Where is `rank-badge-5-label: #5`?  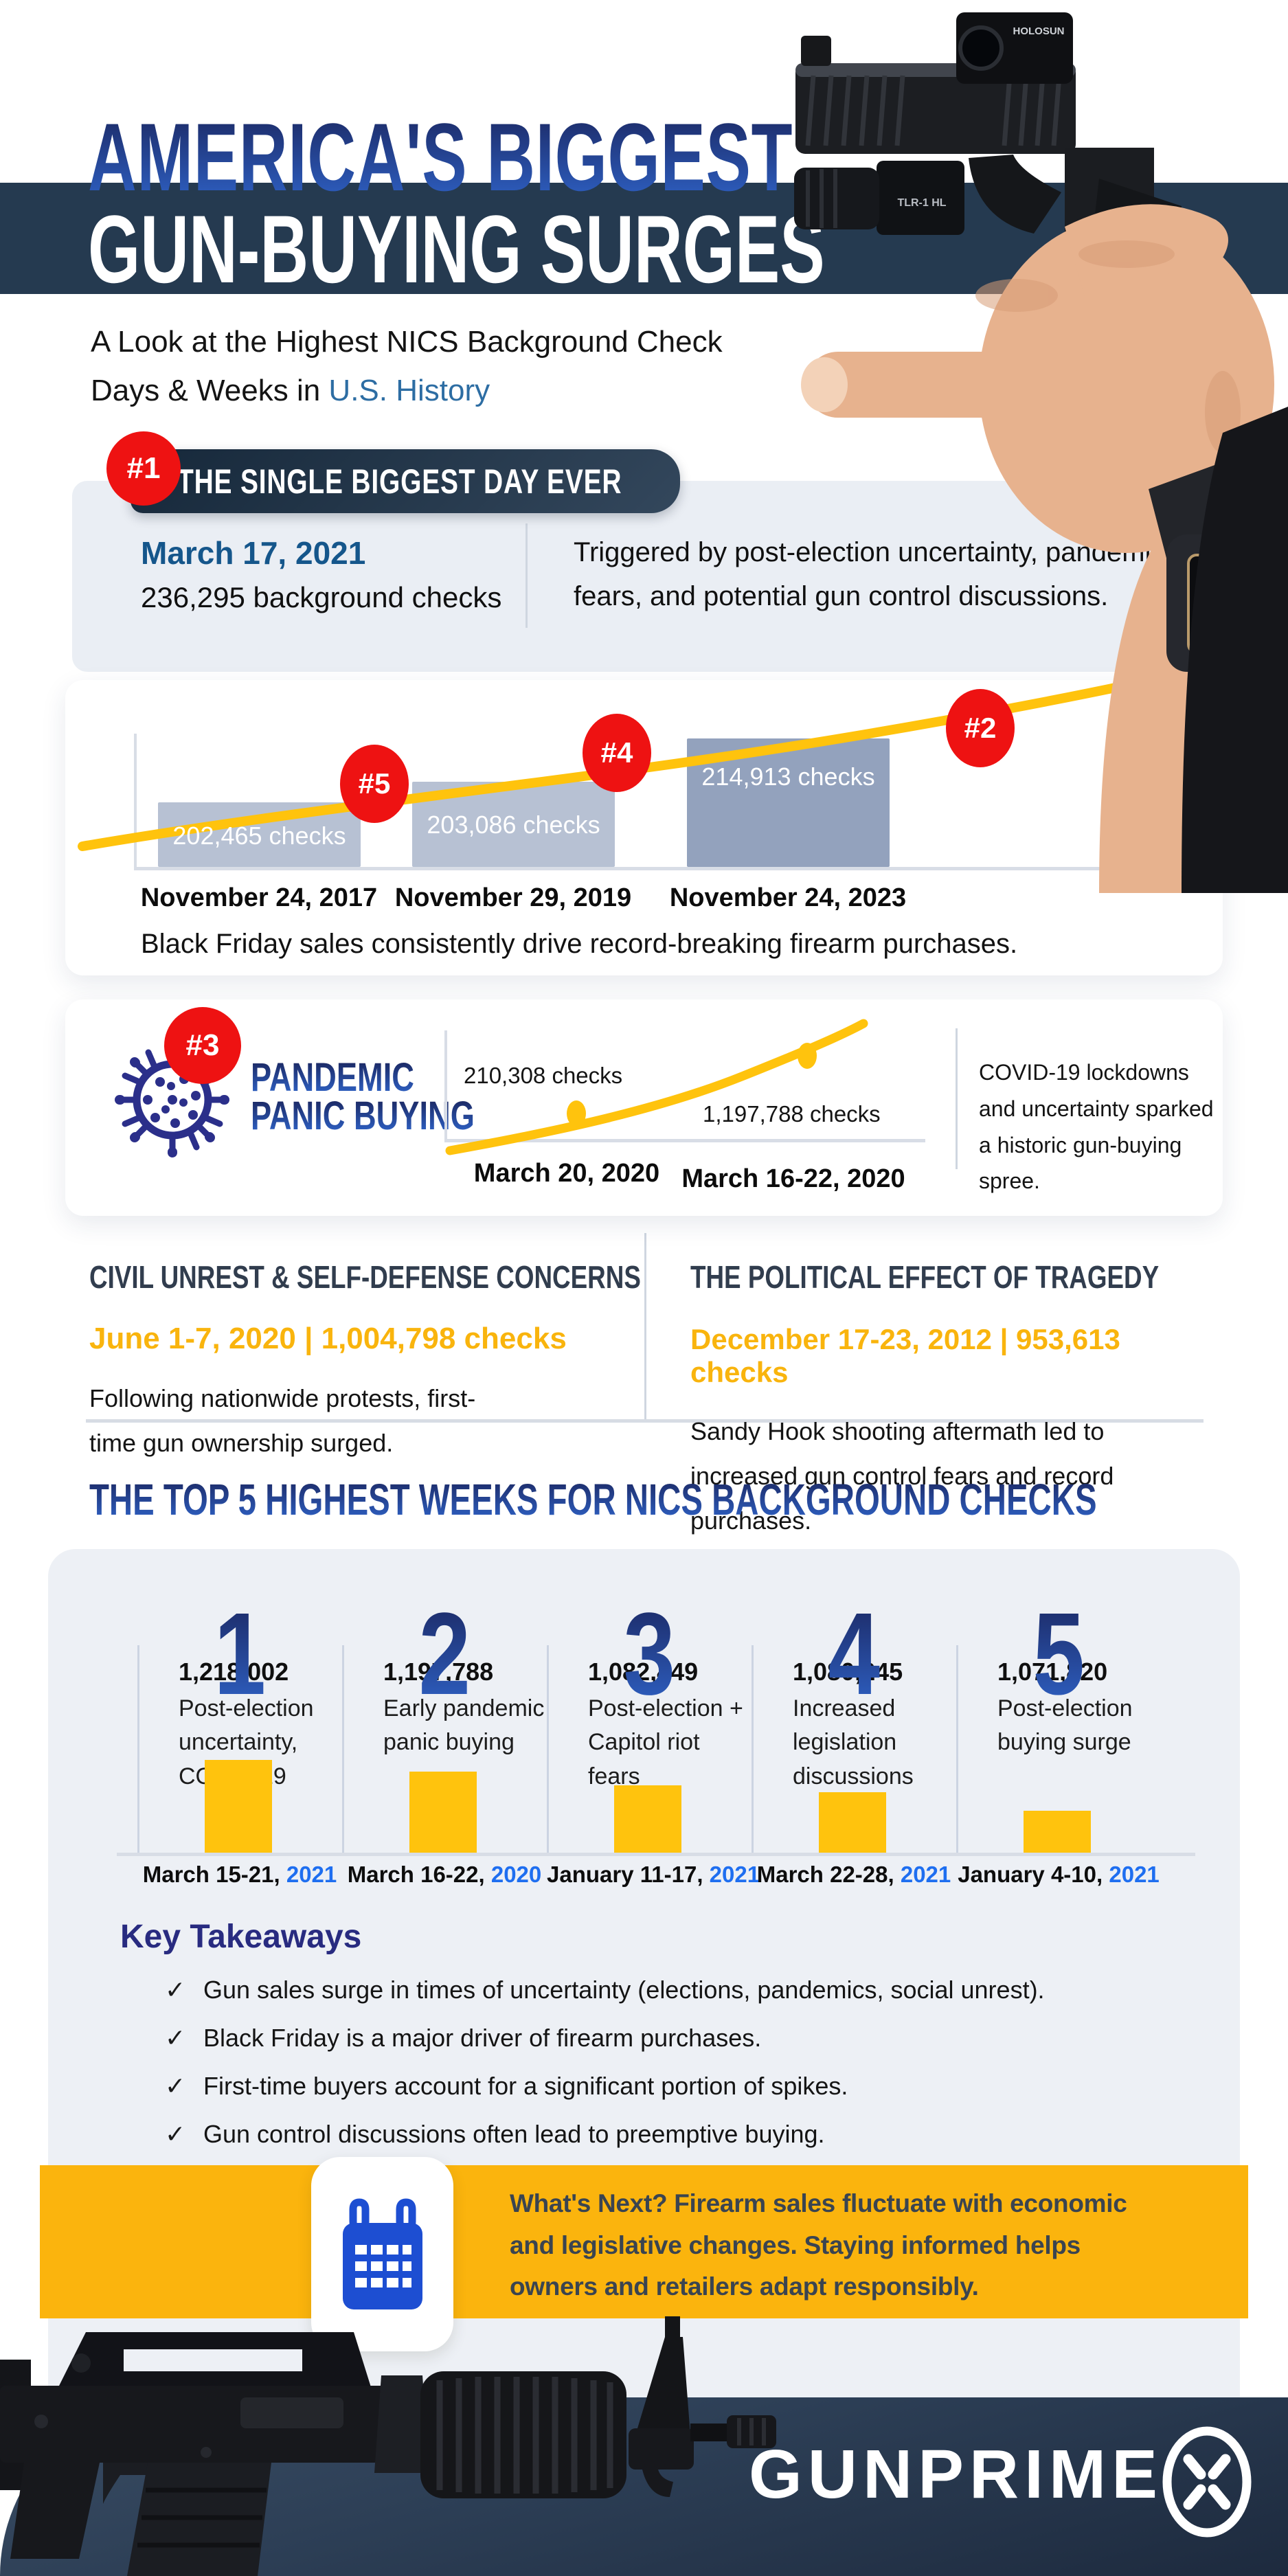 rank-badge-5-label: #5 is located at coordinates (374, 783).